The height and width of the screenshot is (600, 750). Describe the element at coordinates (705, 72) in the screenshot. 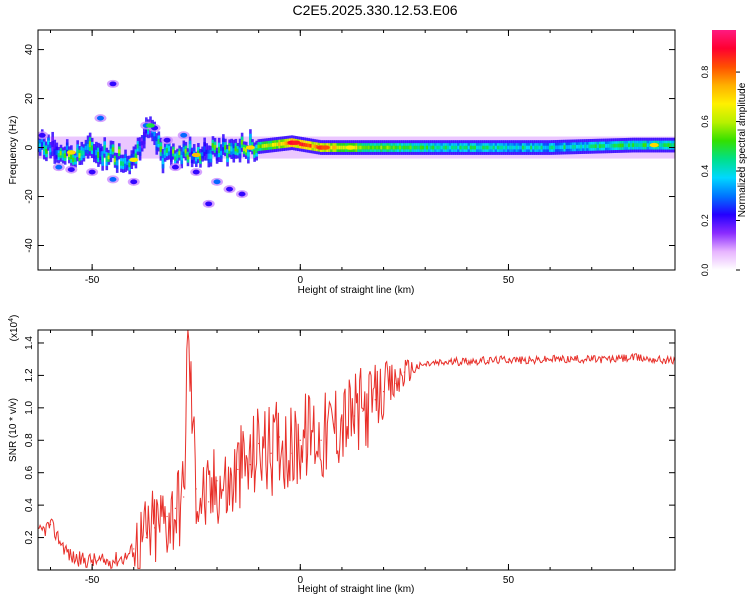

I see `colorbar-tick-label: 0.8` at that location.